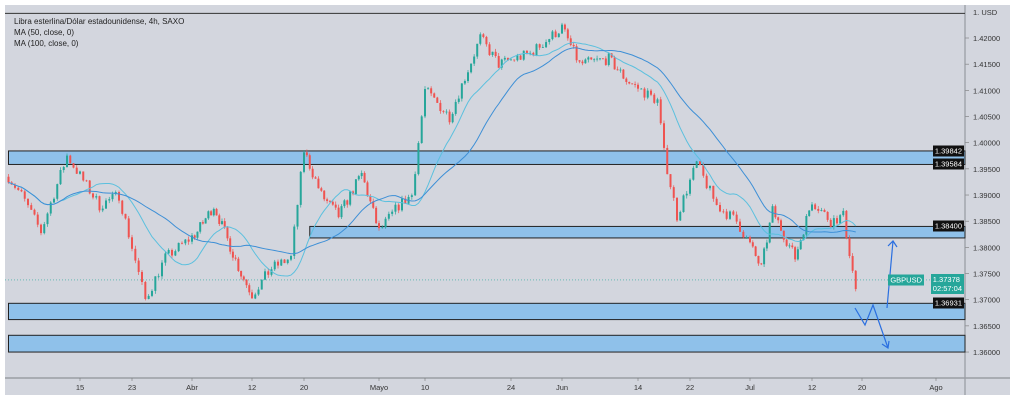 This screenshot has width=1013, height=400. Describe the element at coordinates (562, 387) in the screenshot. I see `x-tick-label: Jun` at that location.